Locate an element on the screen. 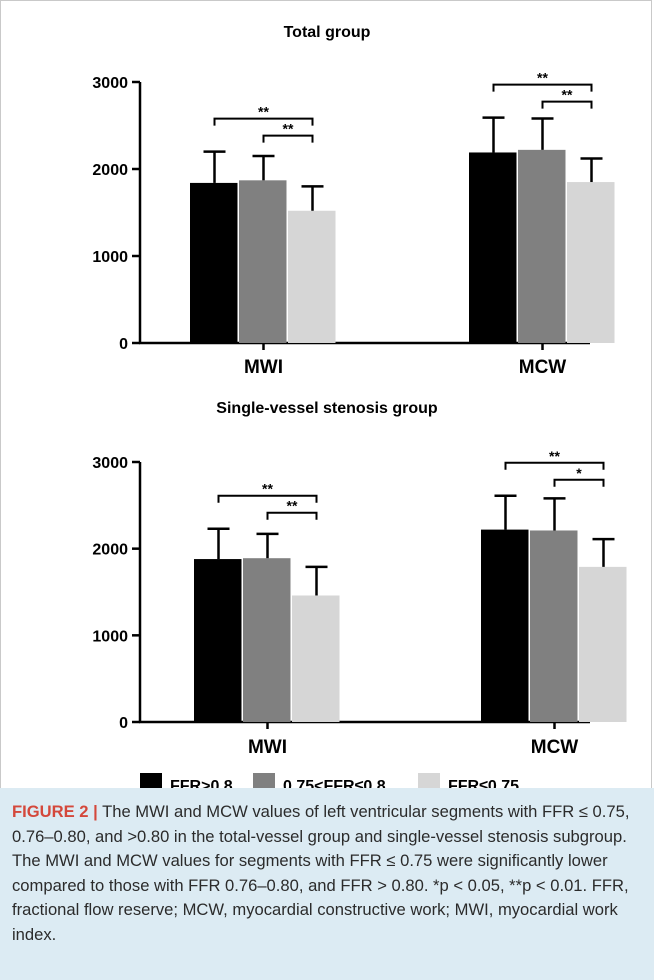 This screenshot has height=980, width=654. caption-label: FIGURE 2 | is located at coordinates (55, 811).